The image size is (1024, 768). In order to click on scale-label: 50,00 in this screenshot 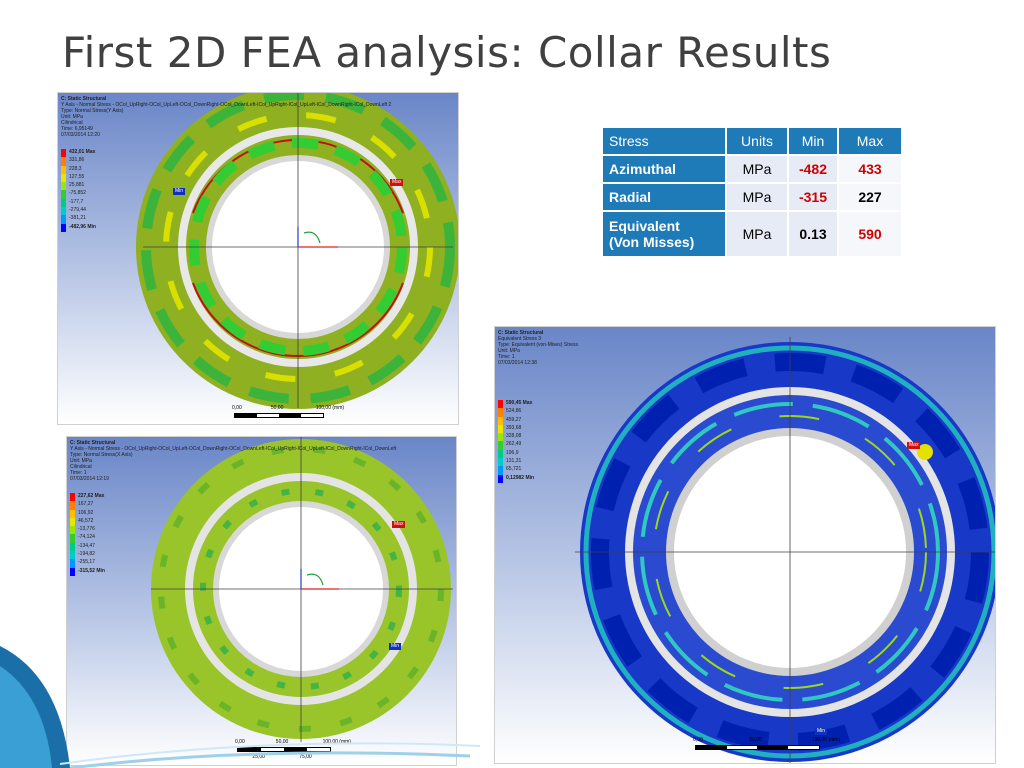, I will do `click(282, 742)`.